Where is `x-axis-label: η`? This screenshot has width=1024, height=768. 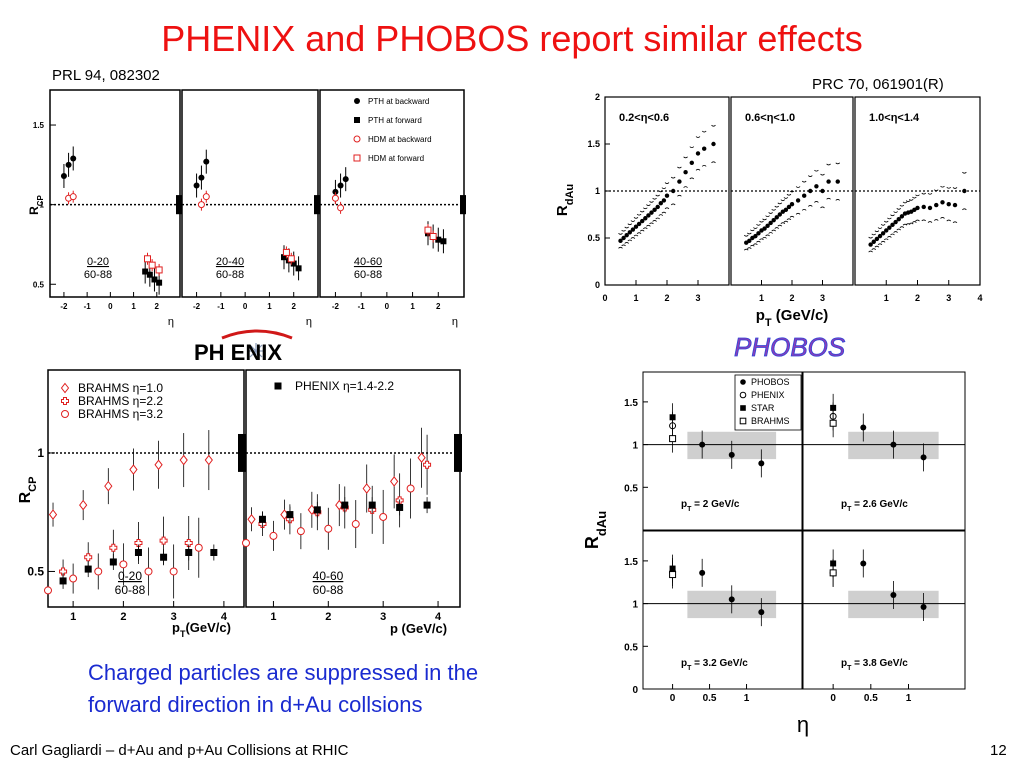 x-axis-label: η is located at coordinates (803, 724).